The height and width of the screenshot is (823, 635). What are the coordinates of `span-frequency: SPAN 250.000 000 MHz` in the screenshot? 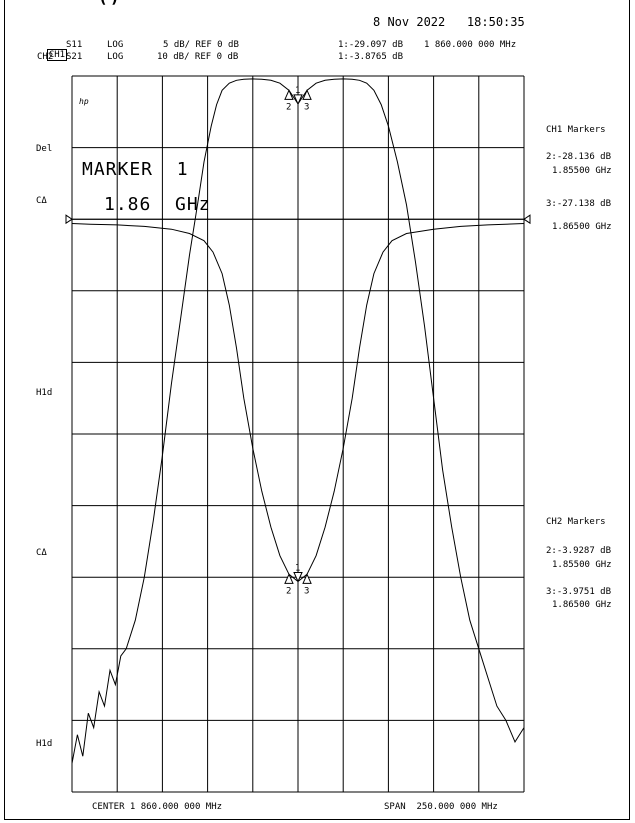 It's located at (441, 807).